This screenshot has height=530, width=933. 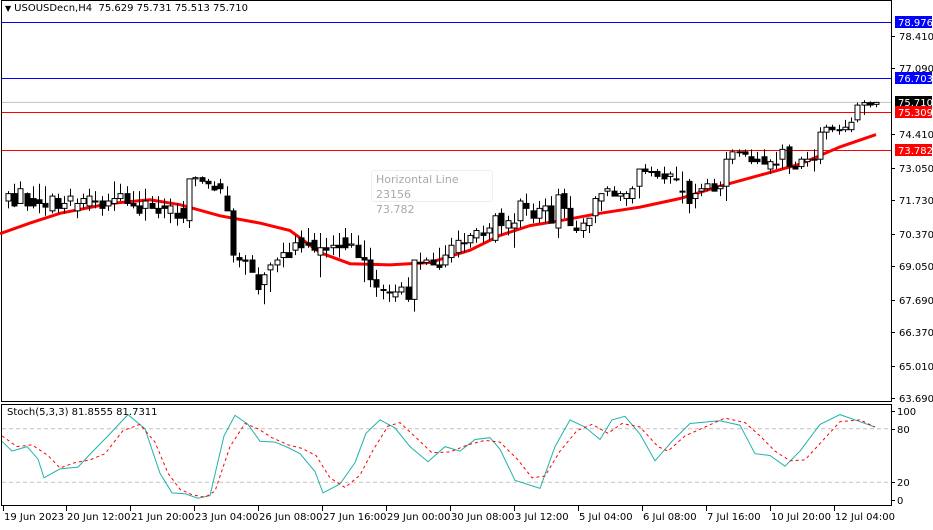 What do you see at coordinates (865, 517) in the screenshot?
I see `time-tick-label: 12 Jul 04:00` at bounding box center [865, 517].